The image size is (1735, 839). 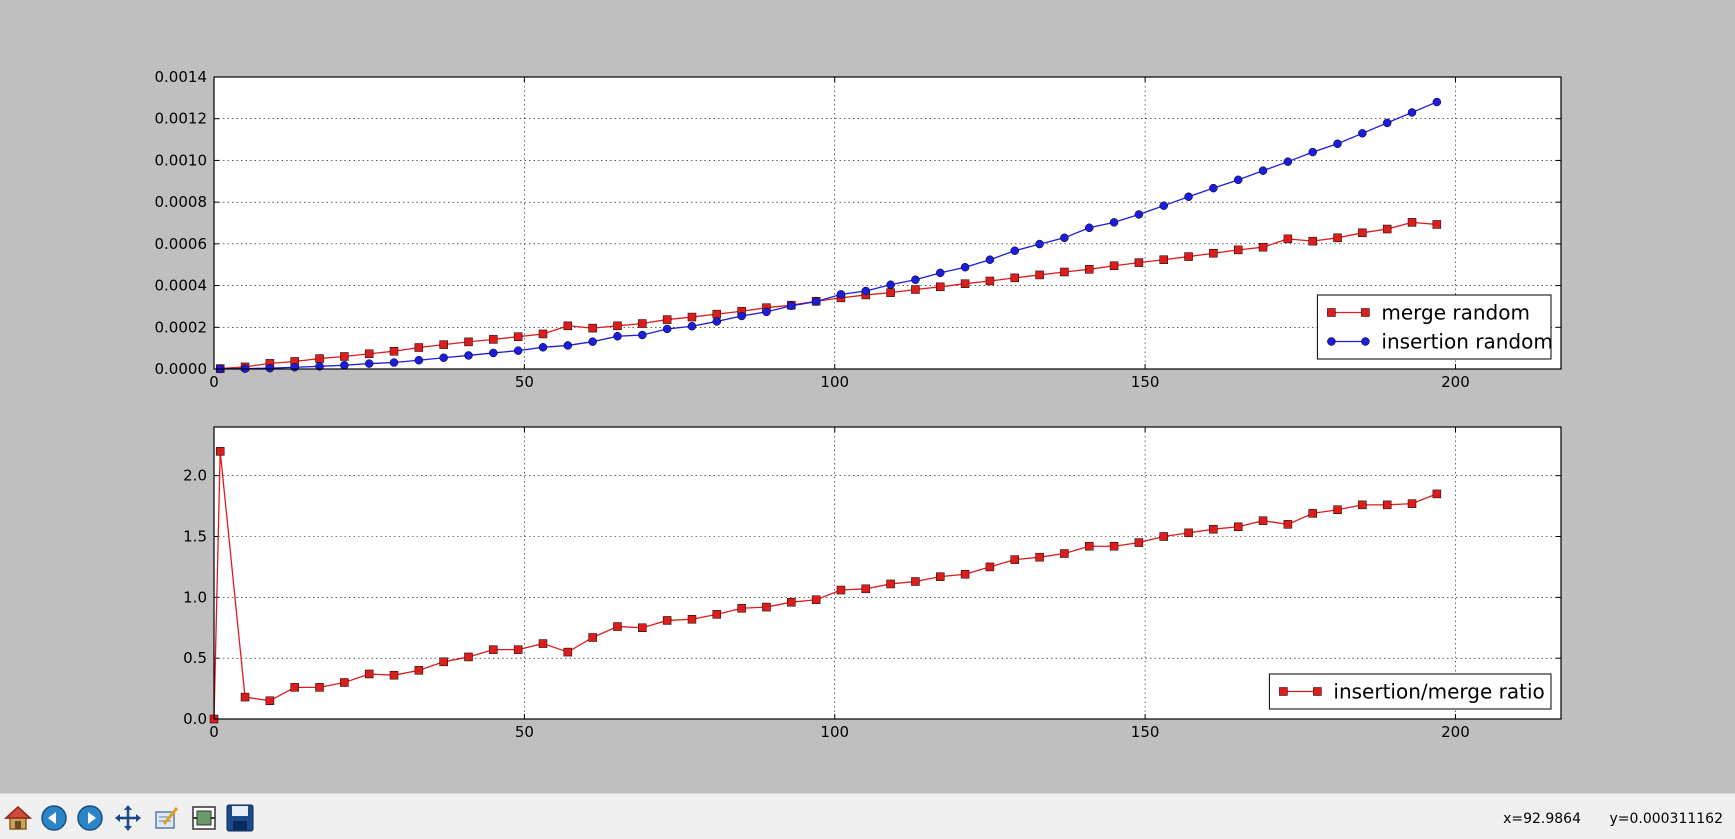 I want to click on home-button, so click(x=18, y=818).